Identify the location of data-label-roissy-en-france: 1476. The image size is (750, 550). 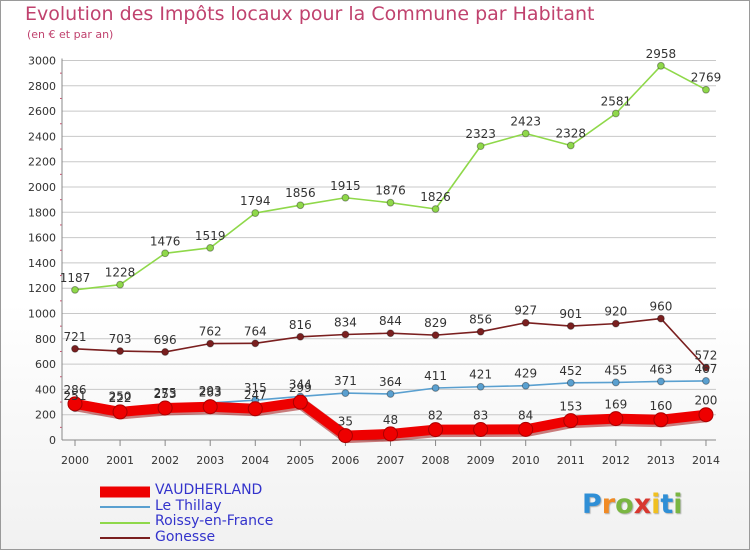
(165, 241).